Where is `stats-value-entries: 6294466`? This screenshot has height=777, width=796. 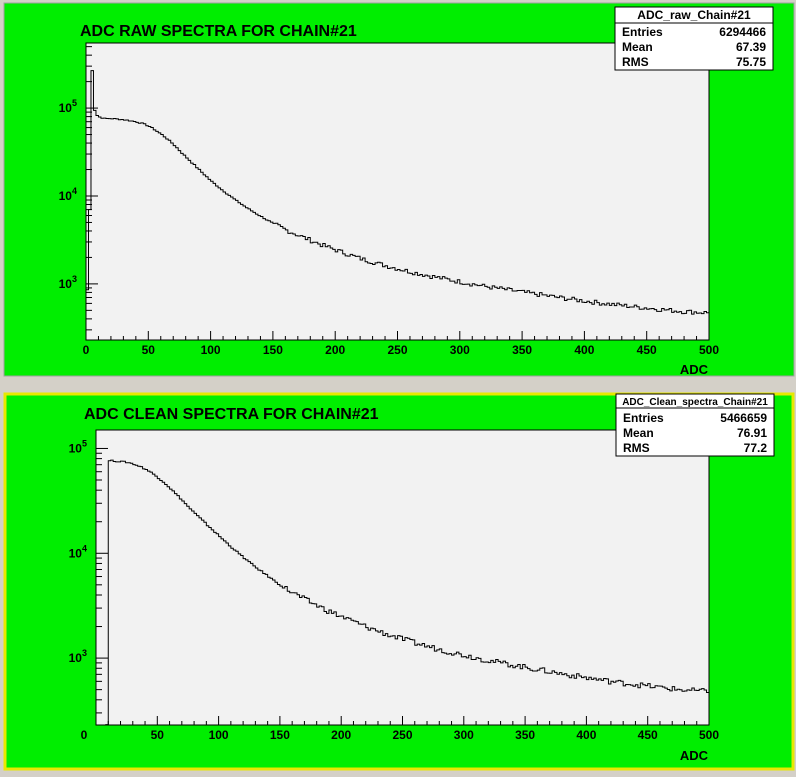
stats-value-entries: 6294466 is located at coordinates (742, 32).